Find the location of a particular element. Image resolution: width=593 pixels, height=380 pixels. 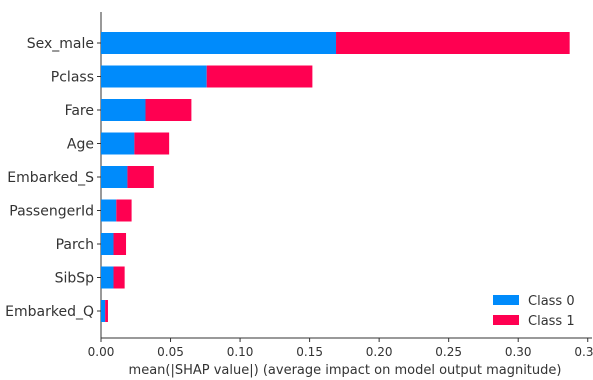

x-tick-label: 0.05 is located at coordinates (170, 352).